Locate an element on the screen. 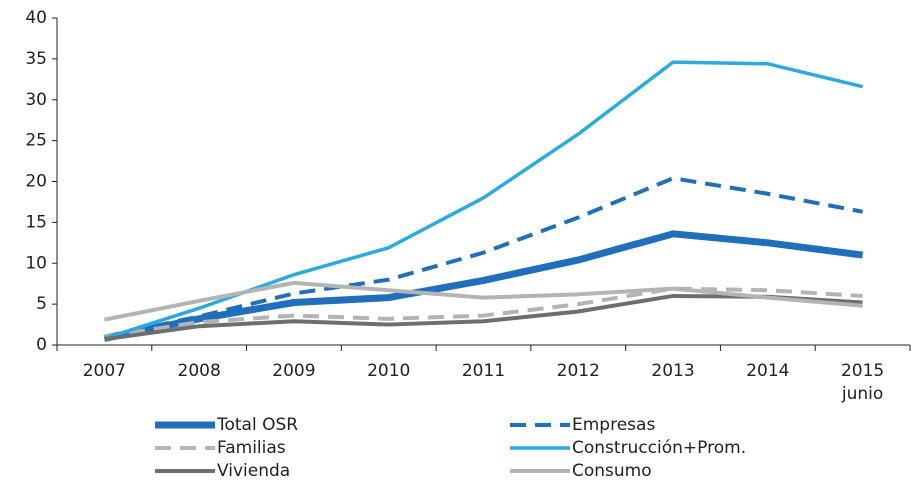  y-tick-label: 10 is located at coordinates (36, 263).